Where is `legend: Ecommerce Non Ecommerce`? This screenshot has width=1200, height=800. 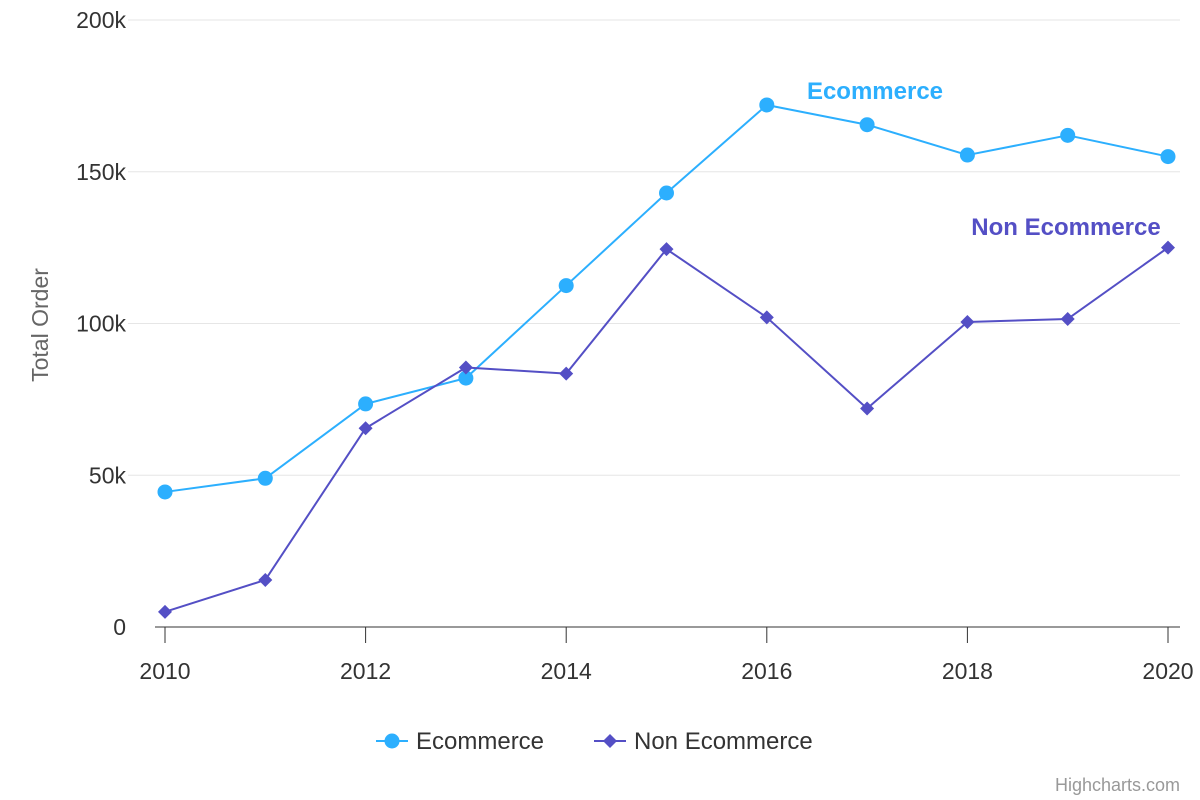
legend: Ecommerce Non Ecommerce is located at coordinates (594, 741).